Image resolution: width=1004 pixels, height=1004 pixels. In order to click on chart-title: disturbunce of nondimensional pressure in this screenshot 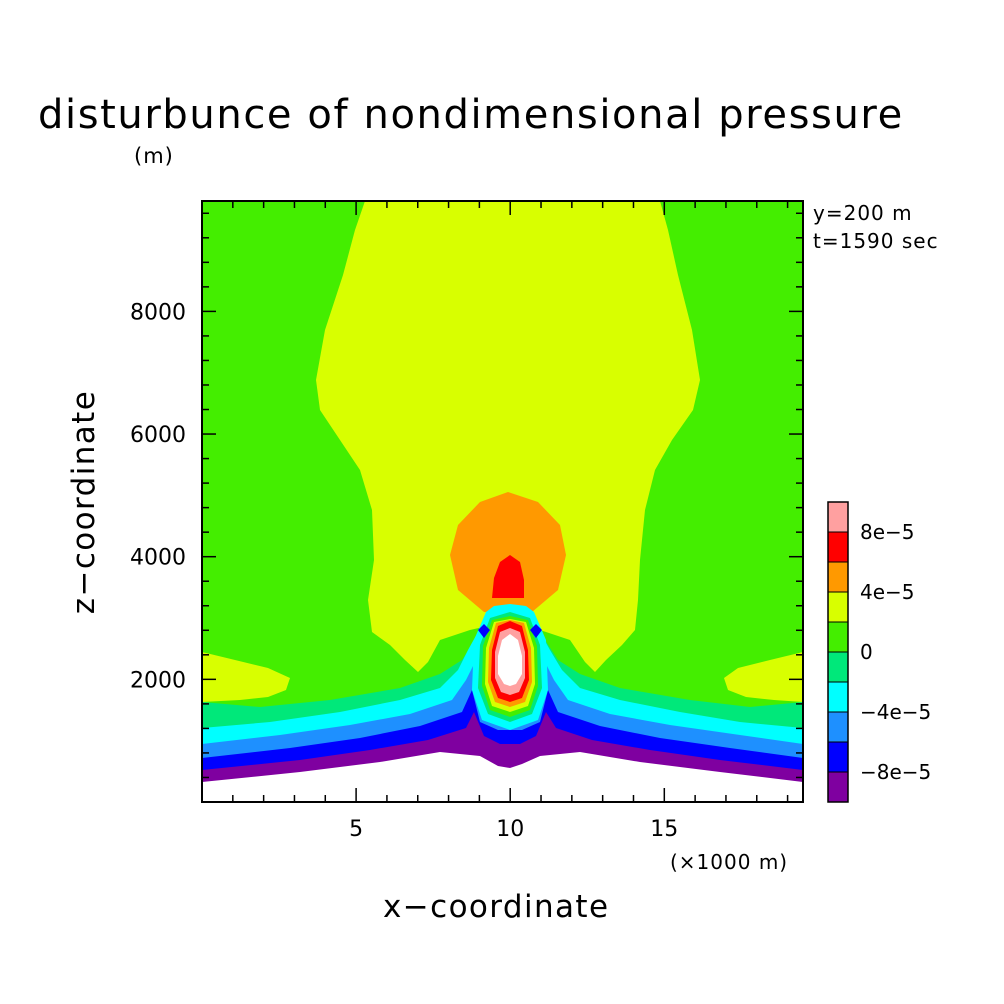, I will do `click(471, 115)`.